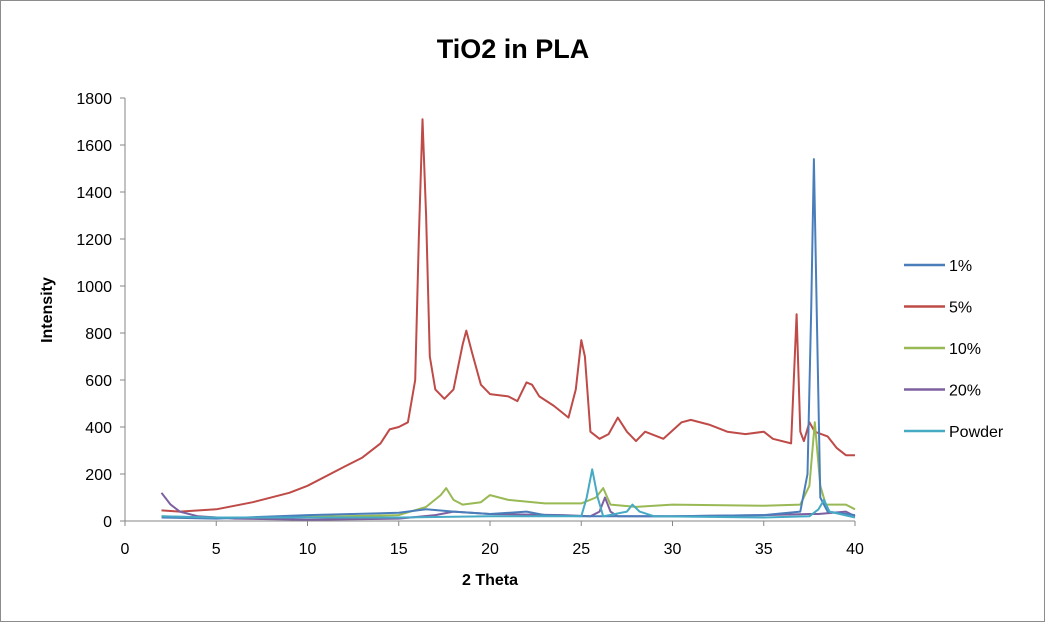 This screenshot has height=622, width=1045. Describe the element at coordinates (581, 549) in the screenshot. I see `x-tick-label: 25` at that location.